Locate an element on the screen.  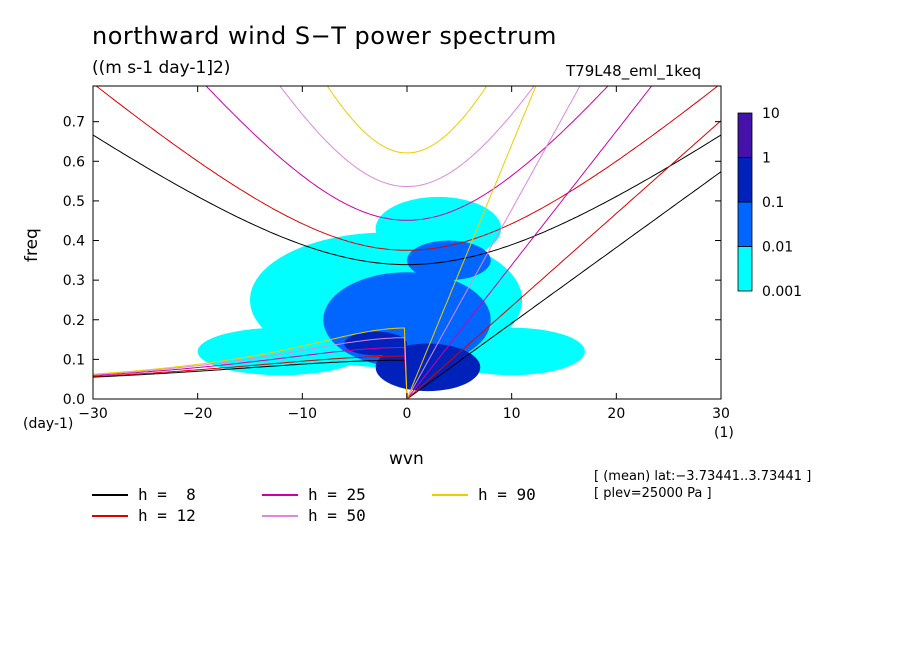
colorbar-label: 0.1 is located at coordinates (773, 203).